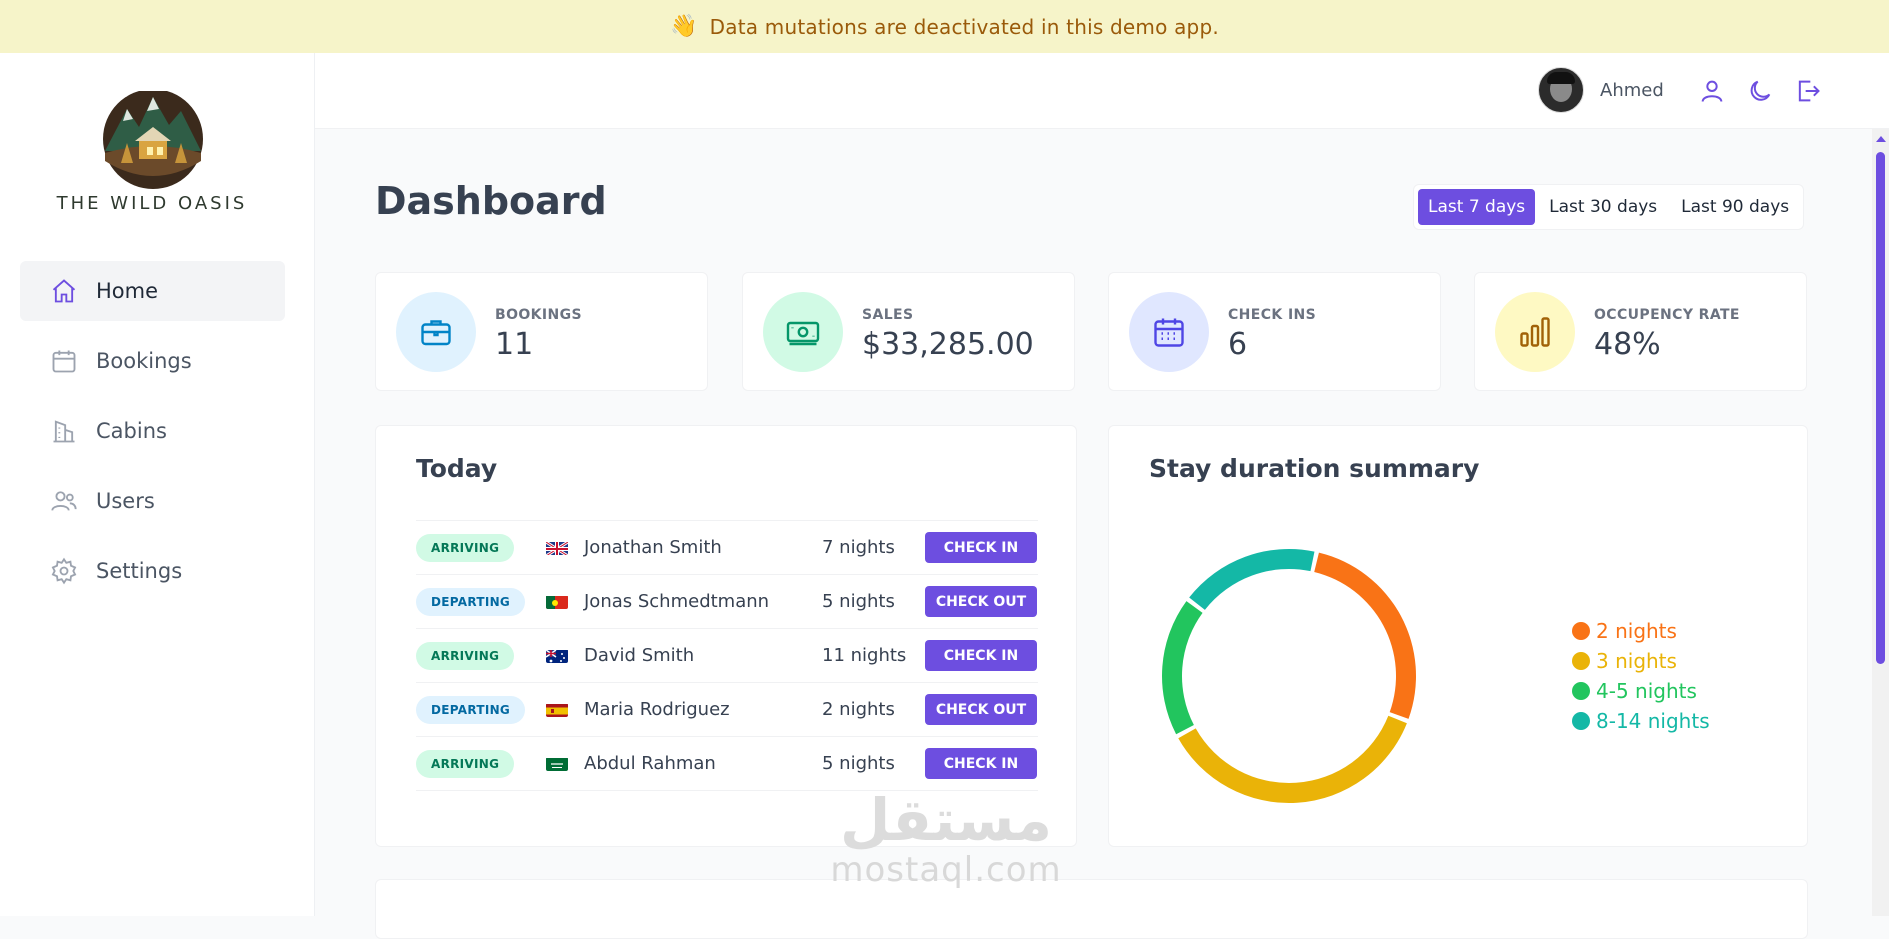  What do you see at coordinates (650, 763) in the screenshot?
I see `guest-name: Abdul Rahman` at bounding box center [650, 763].